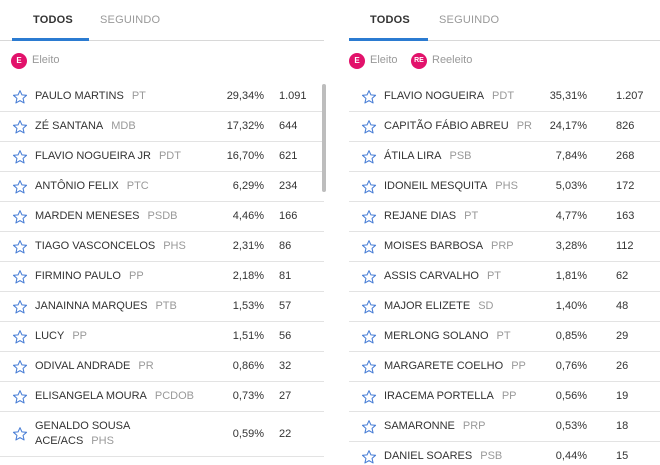 The width and height of the screenshot is (660, 465). What do you see at coordinates (436, 186) in the screenshot?
I see `candidate-name-text: IDONEIL MESQUITA` at bounding box center [436, 186].